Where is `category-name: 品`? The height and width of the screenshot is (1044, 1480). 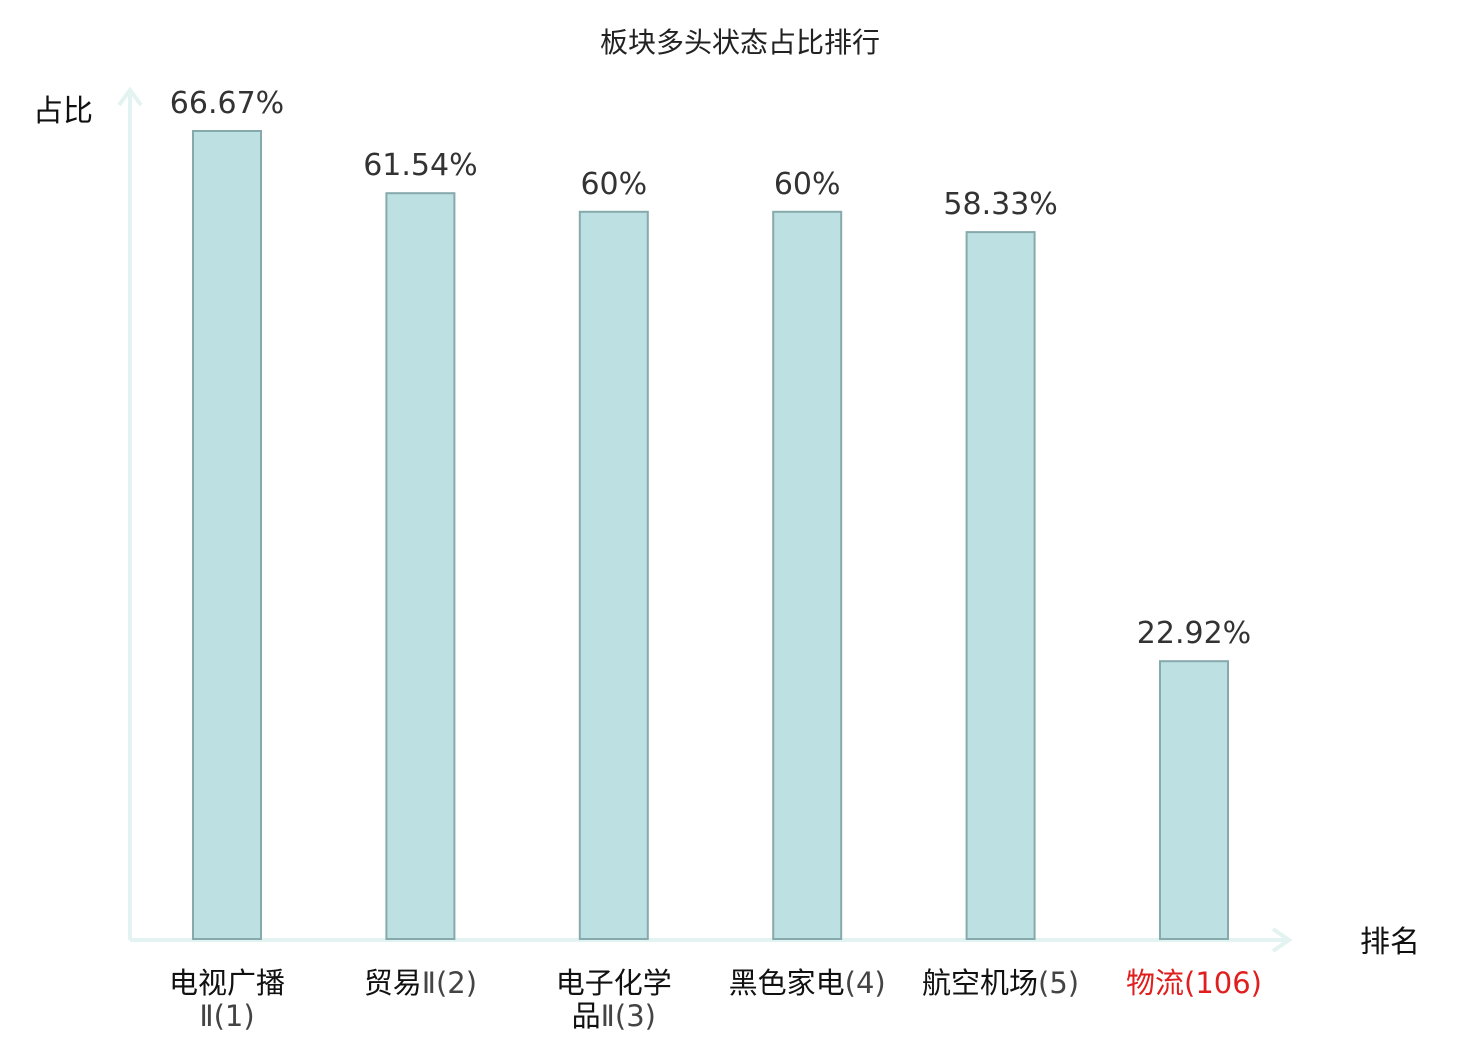 category-name: 品 is located at coordinates (586, 1016).